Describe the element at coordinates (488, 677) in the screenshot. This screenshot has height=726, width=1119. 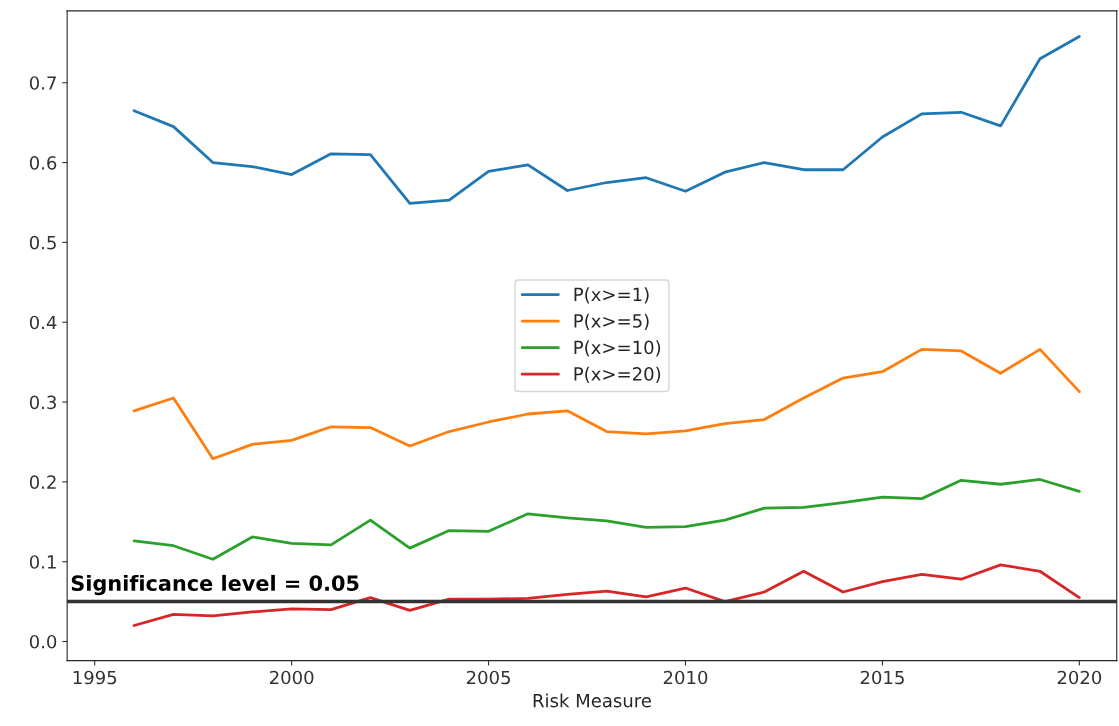
I see `x-tick-label: 2005` at that location.